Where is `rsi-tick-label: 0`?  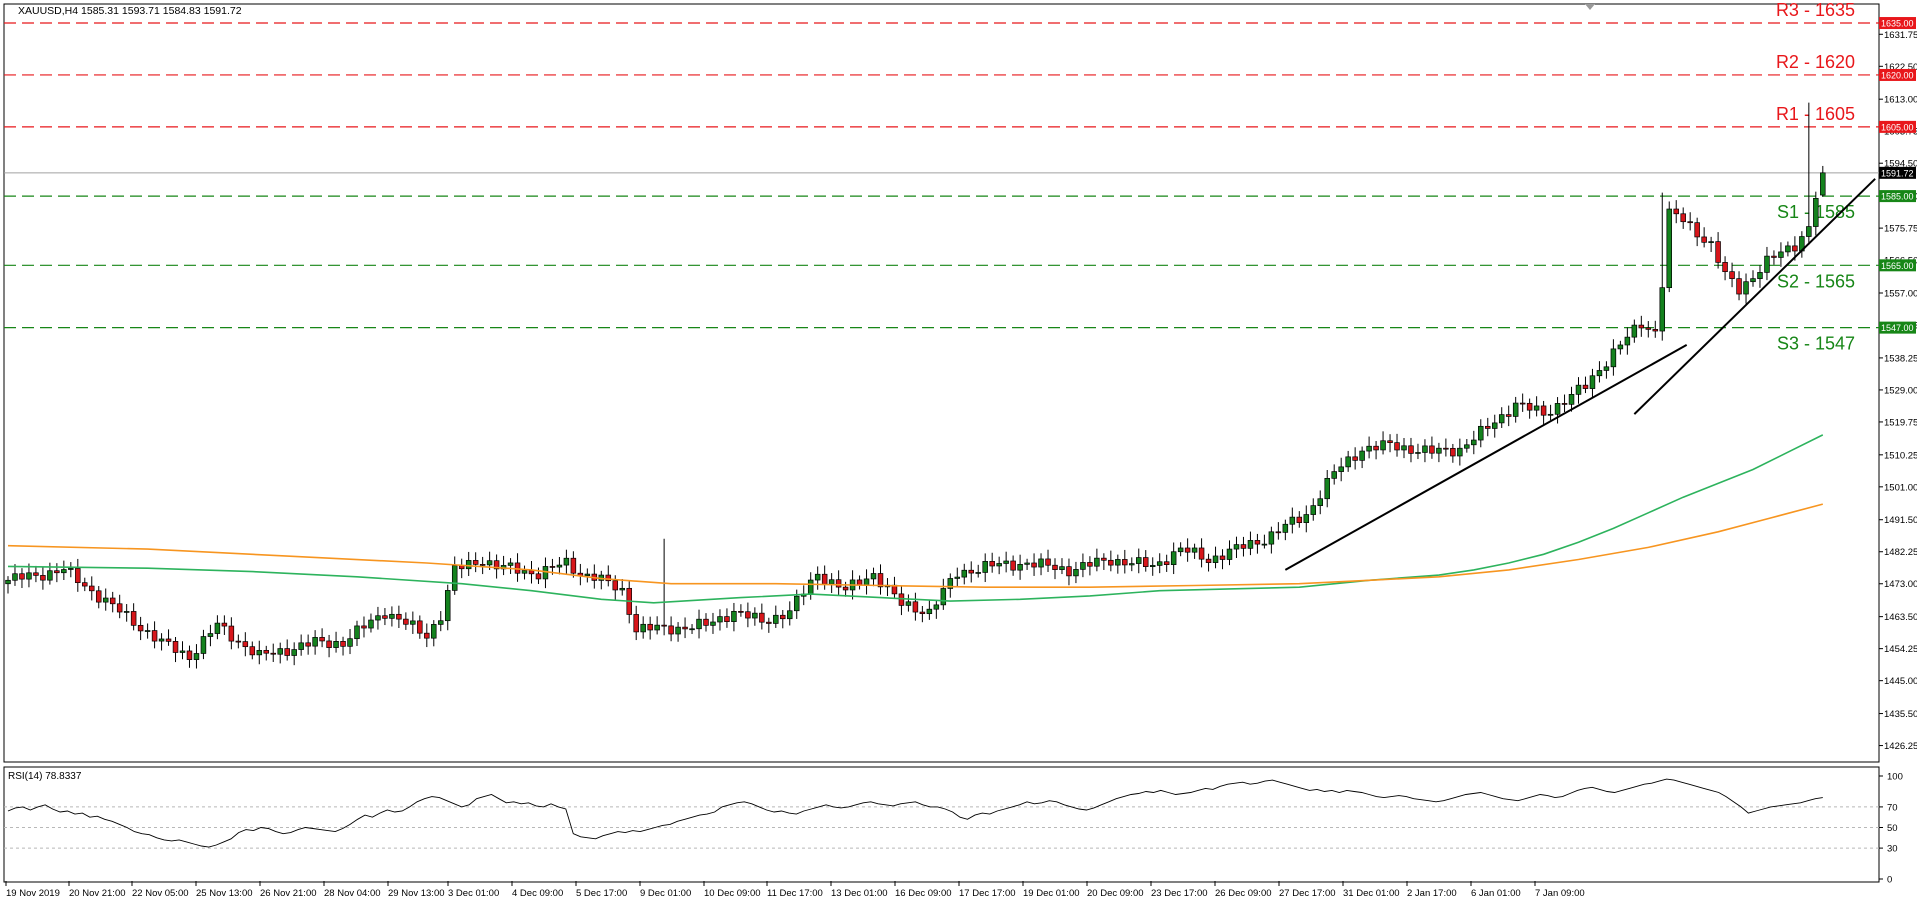
rsi-tick-label: 0 is located at coordinates (1889, 880).